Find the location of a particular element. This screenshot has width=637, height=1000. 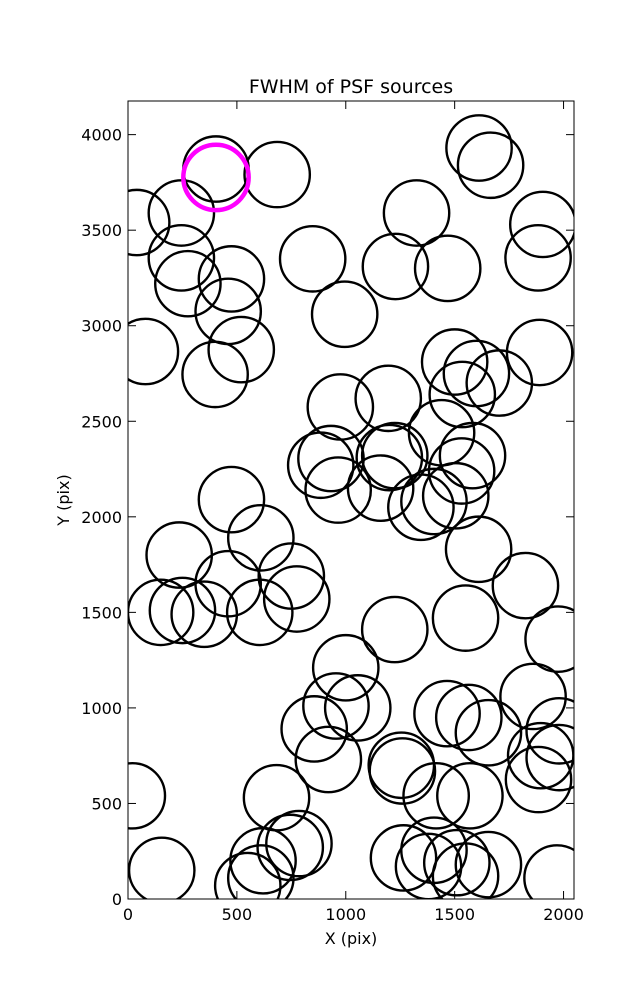

y-tick-label: 2000 is located at coordinates (101, 517).